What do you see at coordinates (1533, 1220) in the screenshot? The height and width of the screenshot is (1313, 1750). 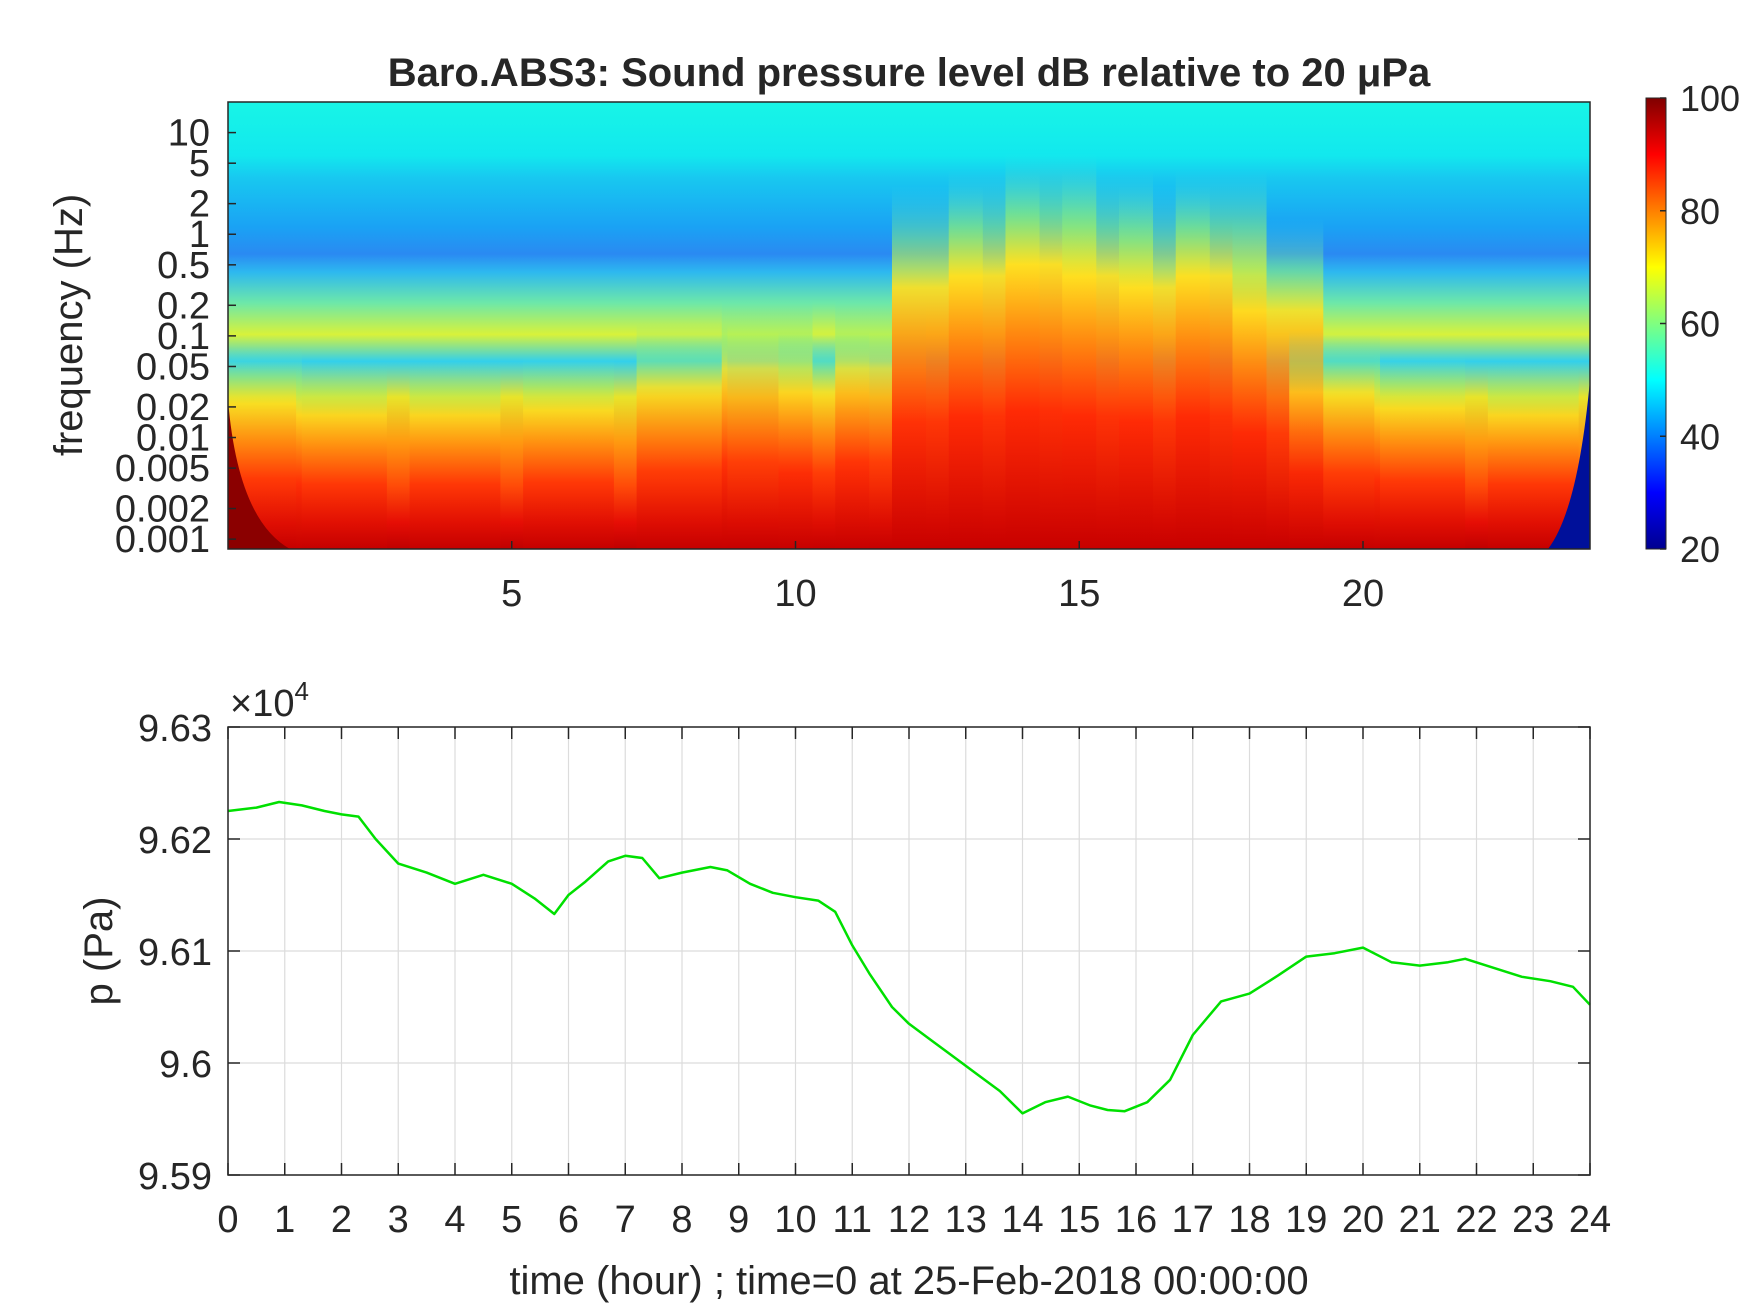 I see `x-tick-label: 23` at bounding box center [1533, 1220].